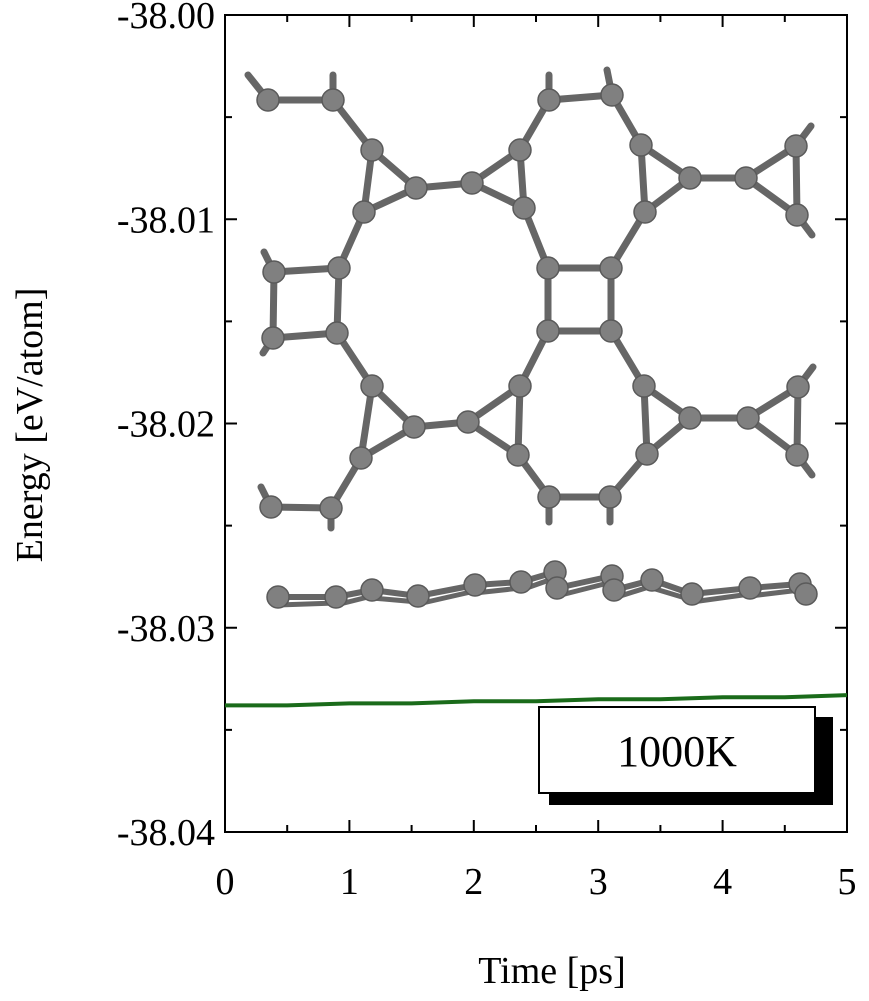 The image size is (869, 1001). I want to click on annotation-frame, so click(677, 750).